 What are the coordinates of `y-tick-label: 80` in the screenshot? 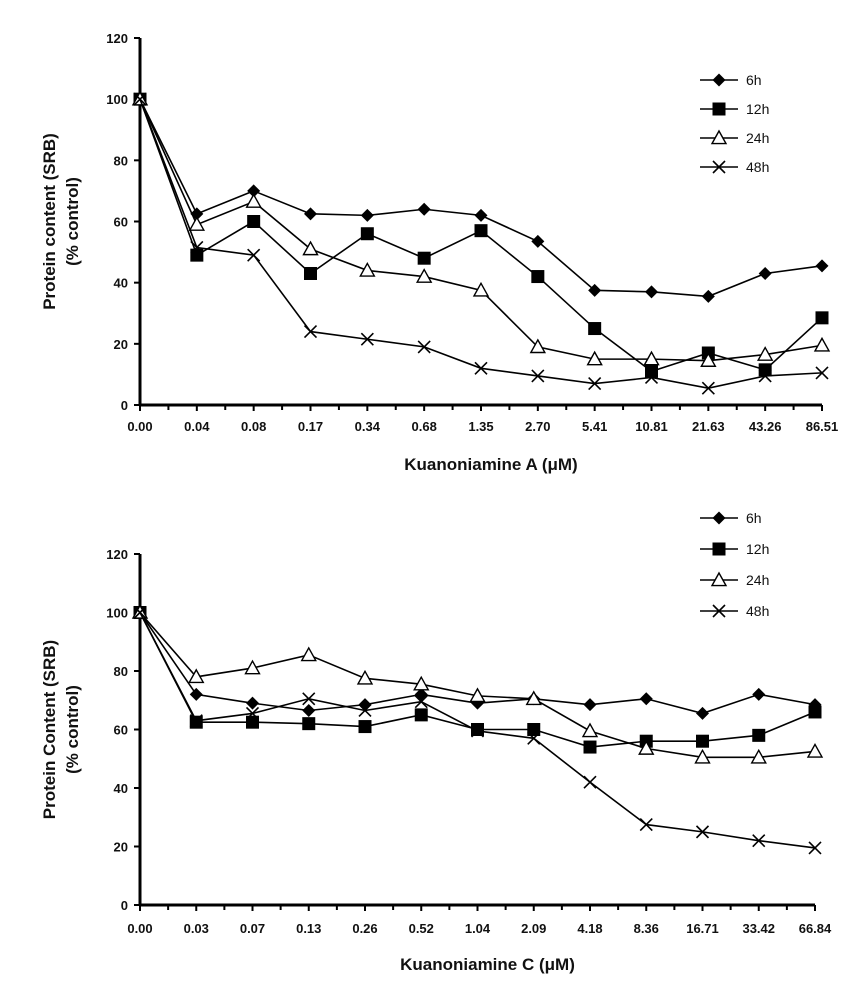 It's located at (121, 671).